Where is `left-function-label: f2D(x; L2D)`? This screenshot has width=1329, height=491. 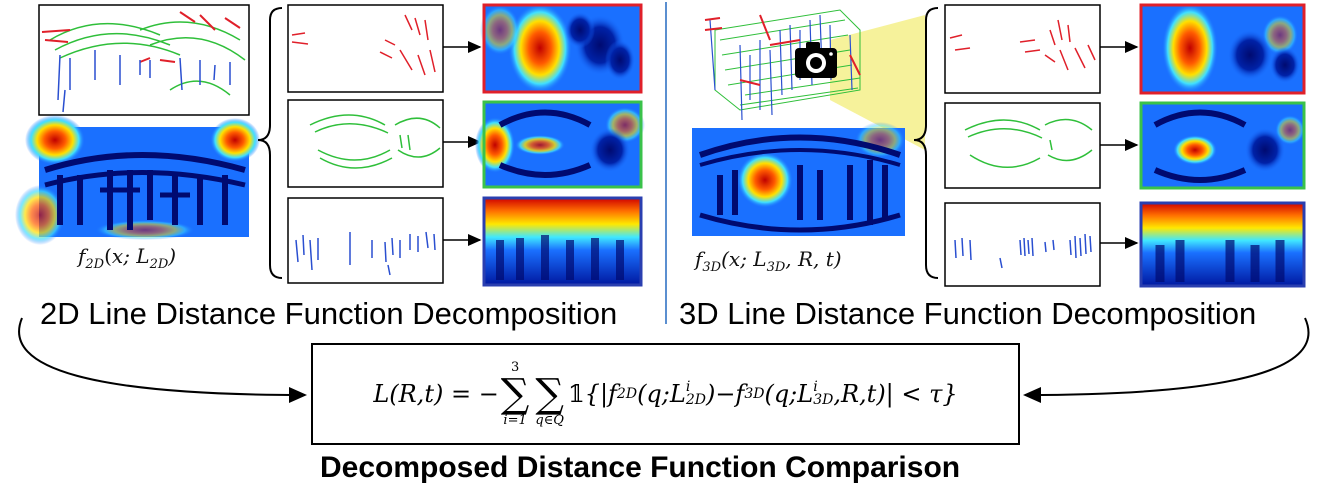
left-function-label: f2D(x; L2D) is located at coordinates (127, 258).